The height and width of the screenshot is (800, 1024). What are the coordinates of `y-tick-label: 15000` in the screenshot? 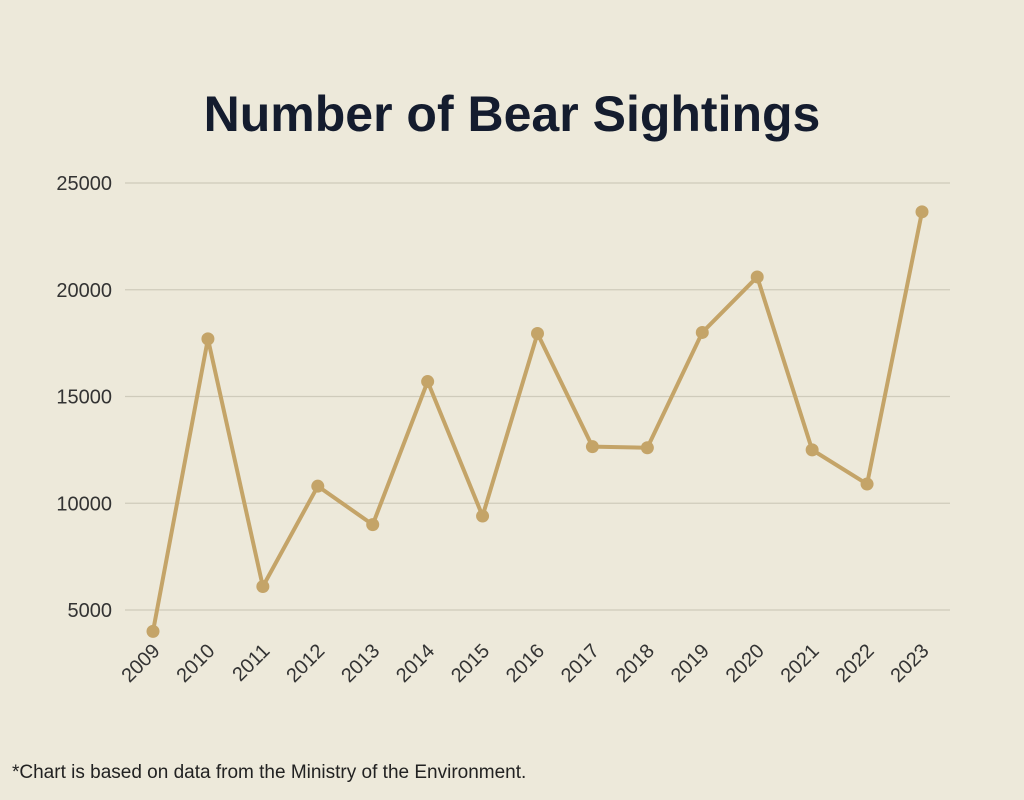 It's located at (84, 398).